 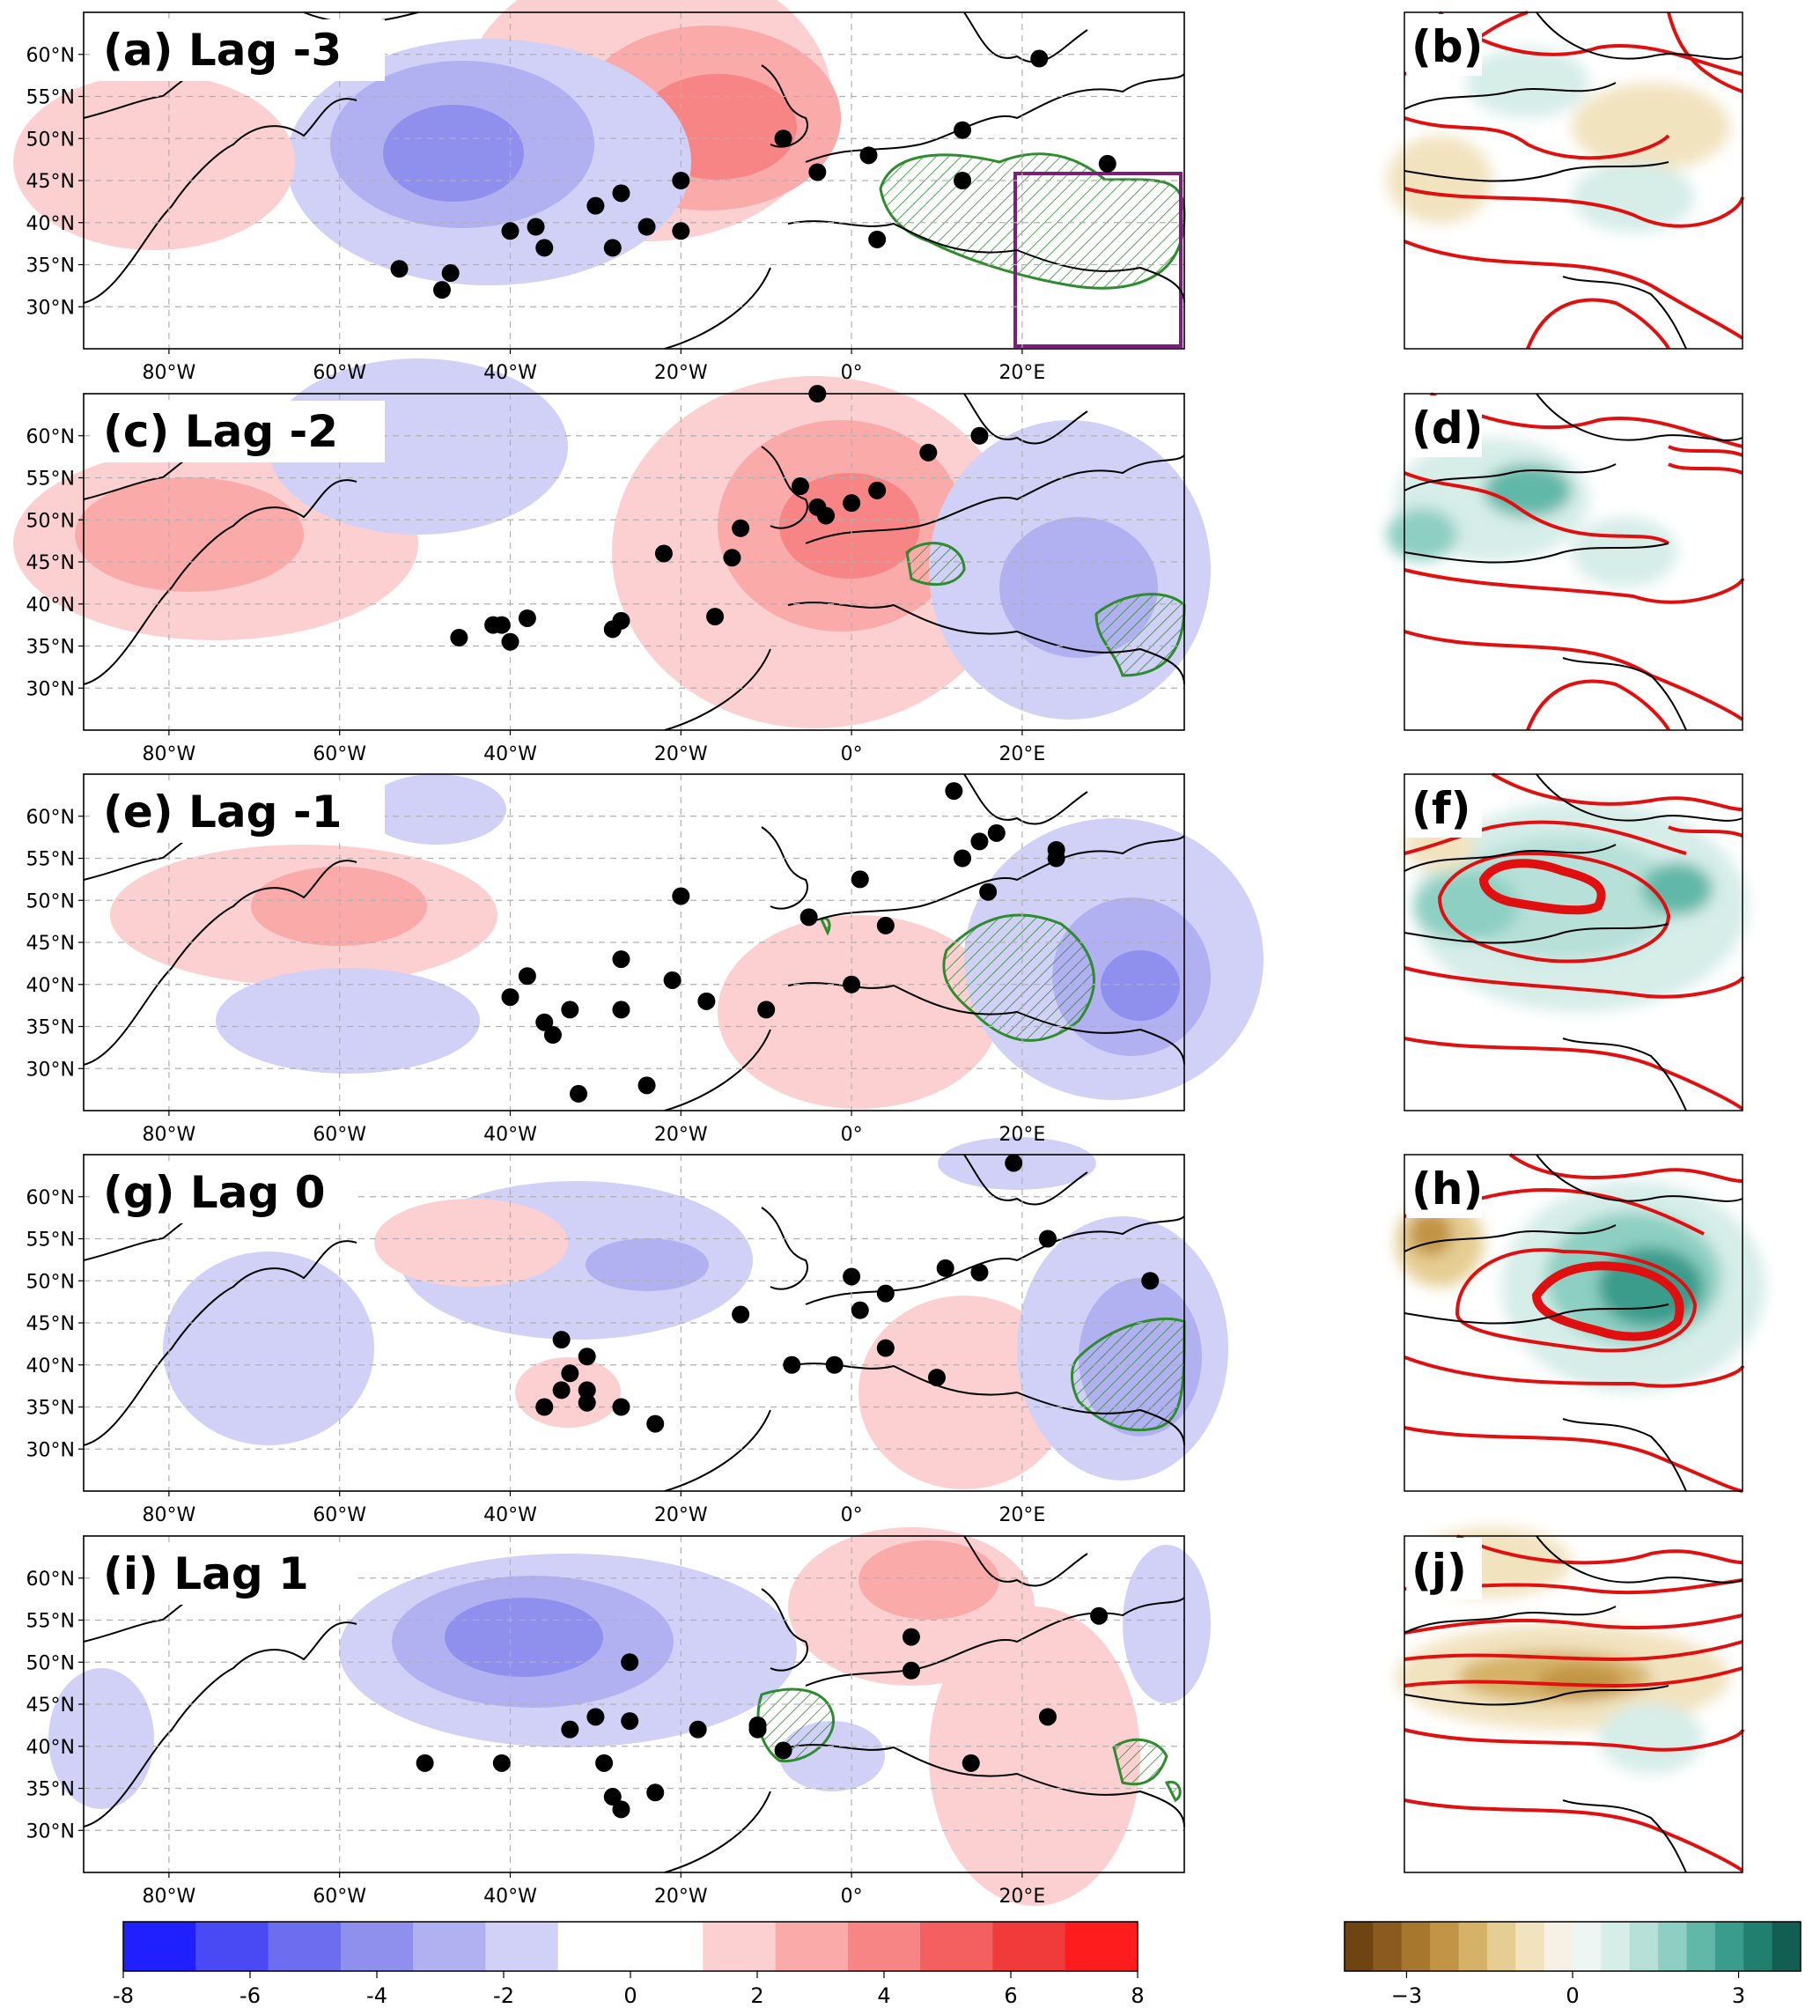 What do you see at coordinates (883, 1996) in the screenshot?
I see `colorbar-tick-label: 4` at bounding box center [883, 1996].